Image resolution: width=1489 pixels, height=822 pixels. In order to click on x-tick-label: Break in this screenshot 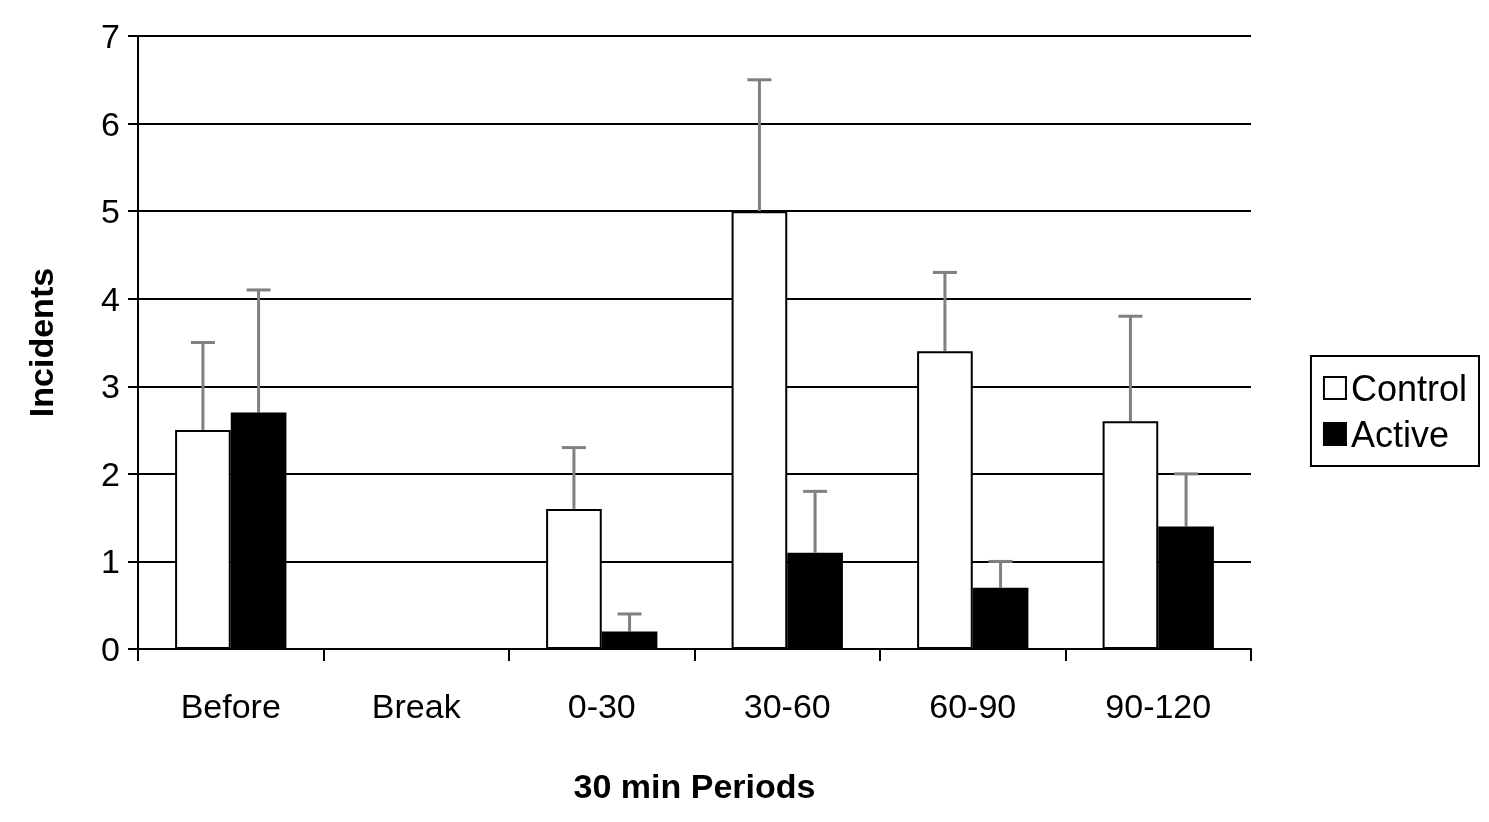, I will do `click(416, 706)`.